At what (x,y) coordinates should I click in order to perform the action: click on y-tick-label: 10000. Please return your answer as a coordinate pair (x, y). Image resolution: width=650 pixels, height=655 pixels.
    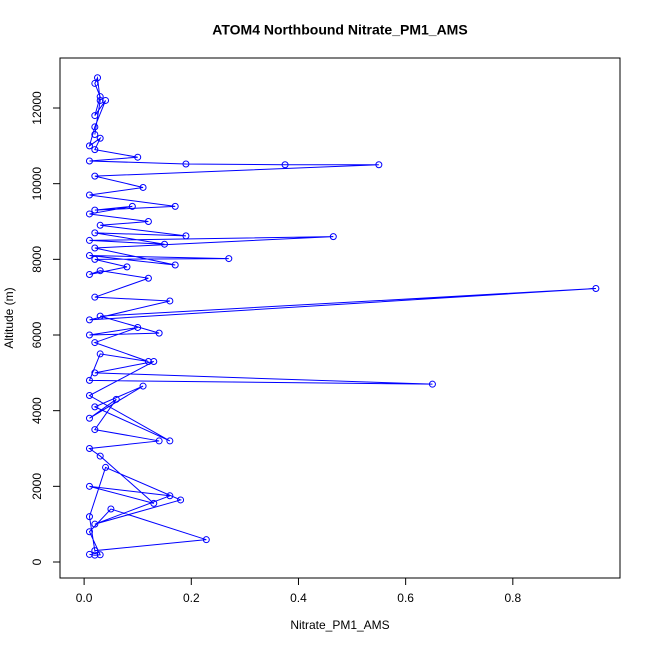
    Looking at the image, I should click on (37, 184).